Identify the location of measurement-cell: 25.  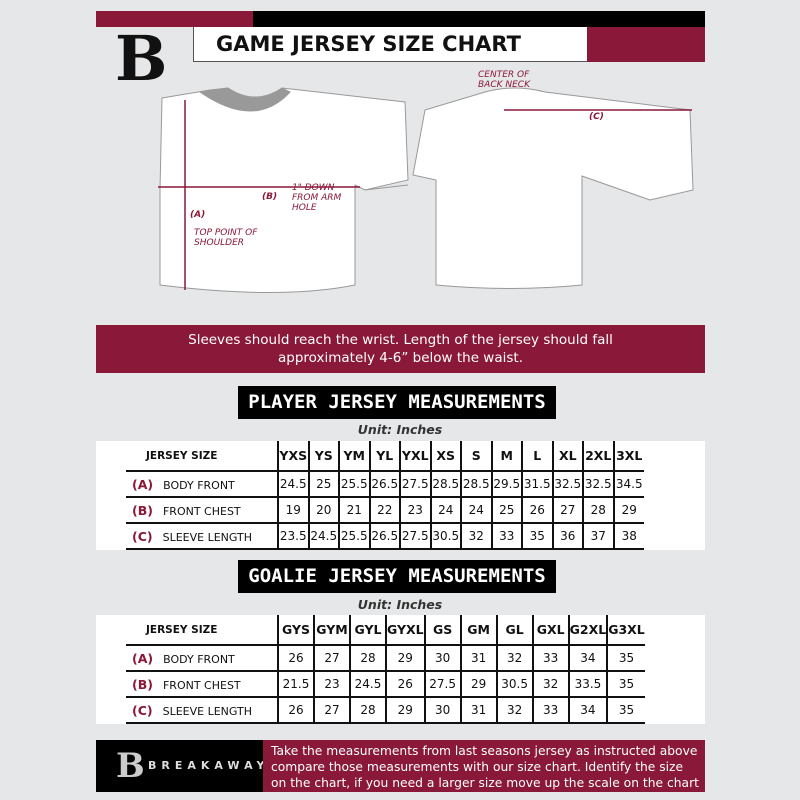
(507, 510).